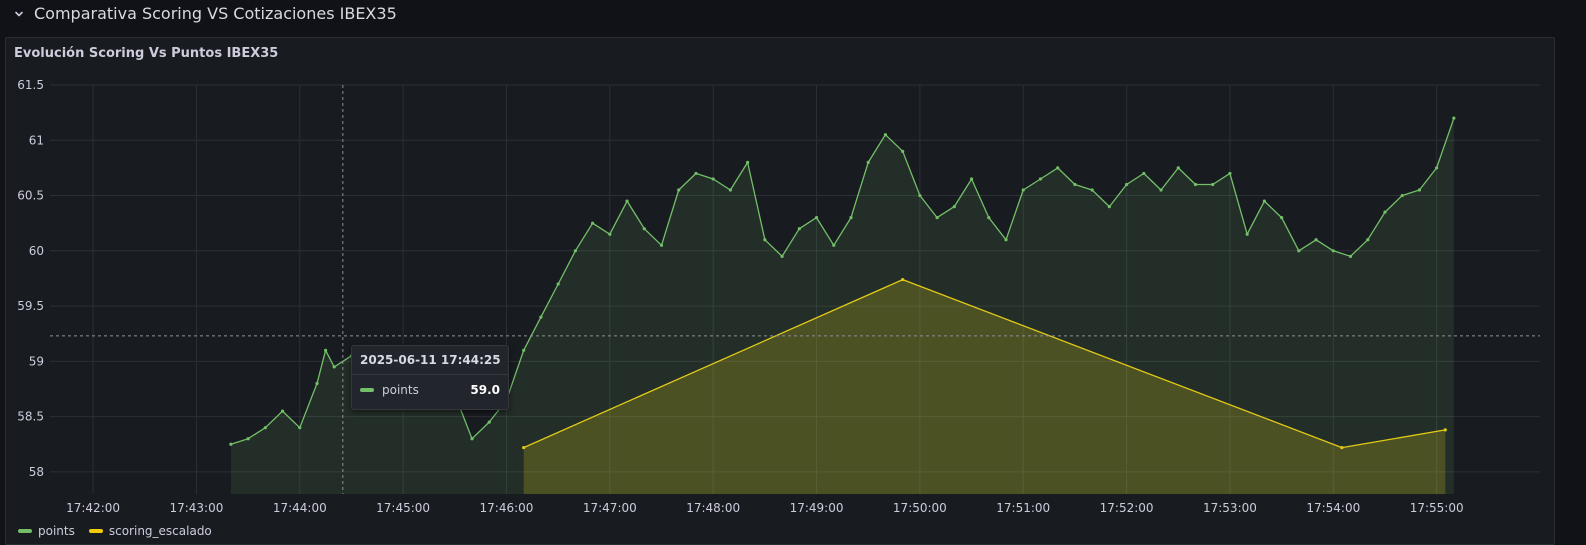 The height and width of the screenshot is (545, 1586). Describe the element at coordinates (920, 508) in the screenshot. I see `x-tick-label: 17:50:00` at that location.